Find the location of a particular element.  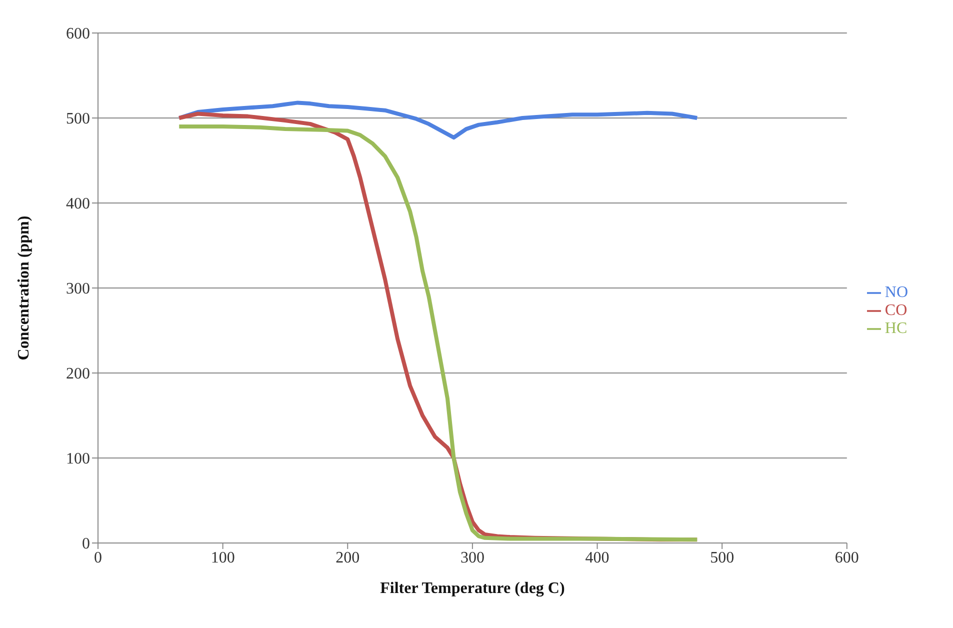

y-axis-title: Concentration (ppm) is located at coordinates (24, 288).